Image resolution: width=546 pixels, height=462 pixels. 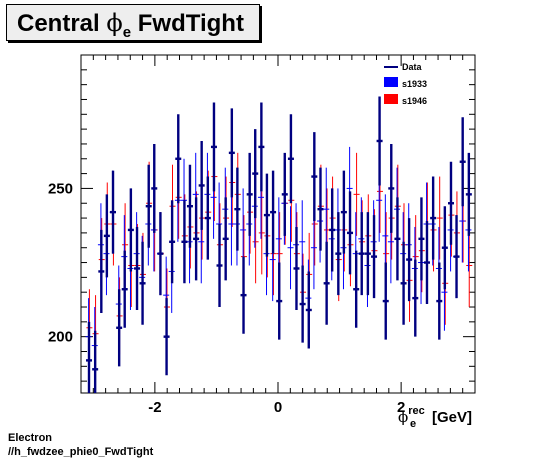 What do you see at coordinates (401, 407) in the screenshot?
I see `x-tick-label: 2` at bounding box center [401, 407].